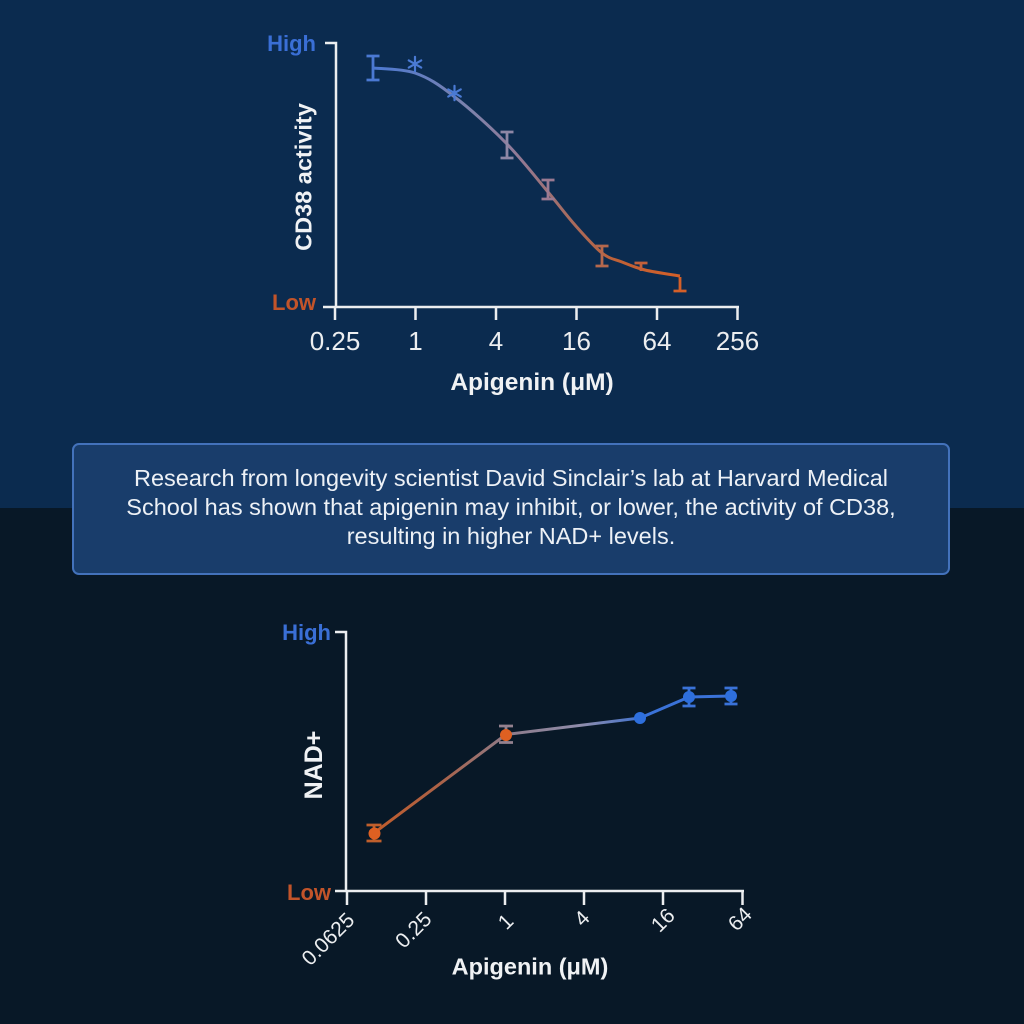 The image size is (1024, 1024). I want to click on svg-text: NAD+, so click(314, 765).